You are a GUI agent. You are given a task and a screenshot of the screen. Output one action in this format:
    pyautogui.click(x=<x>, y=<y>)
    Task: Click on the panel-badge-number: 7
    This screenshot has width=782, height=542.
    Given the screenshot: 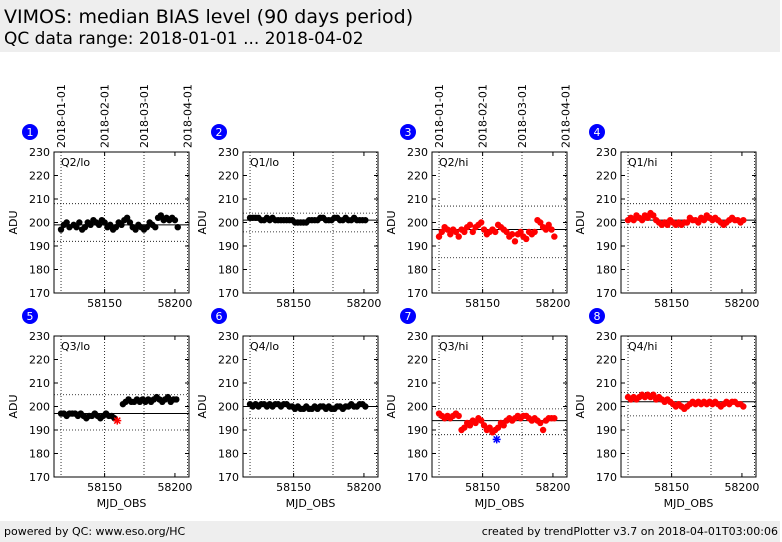 What is the action you would take?
    pyautogui.click(x=408, y=316)
    